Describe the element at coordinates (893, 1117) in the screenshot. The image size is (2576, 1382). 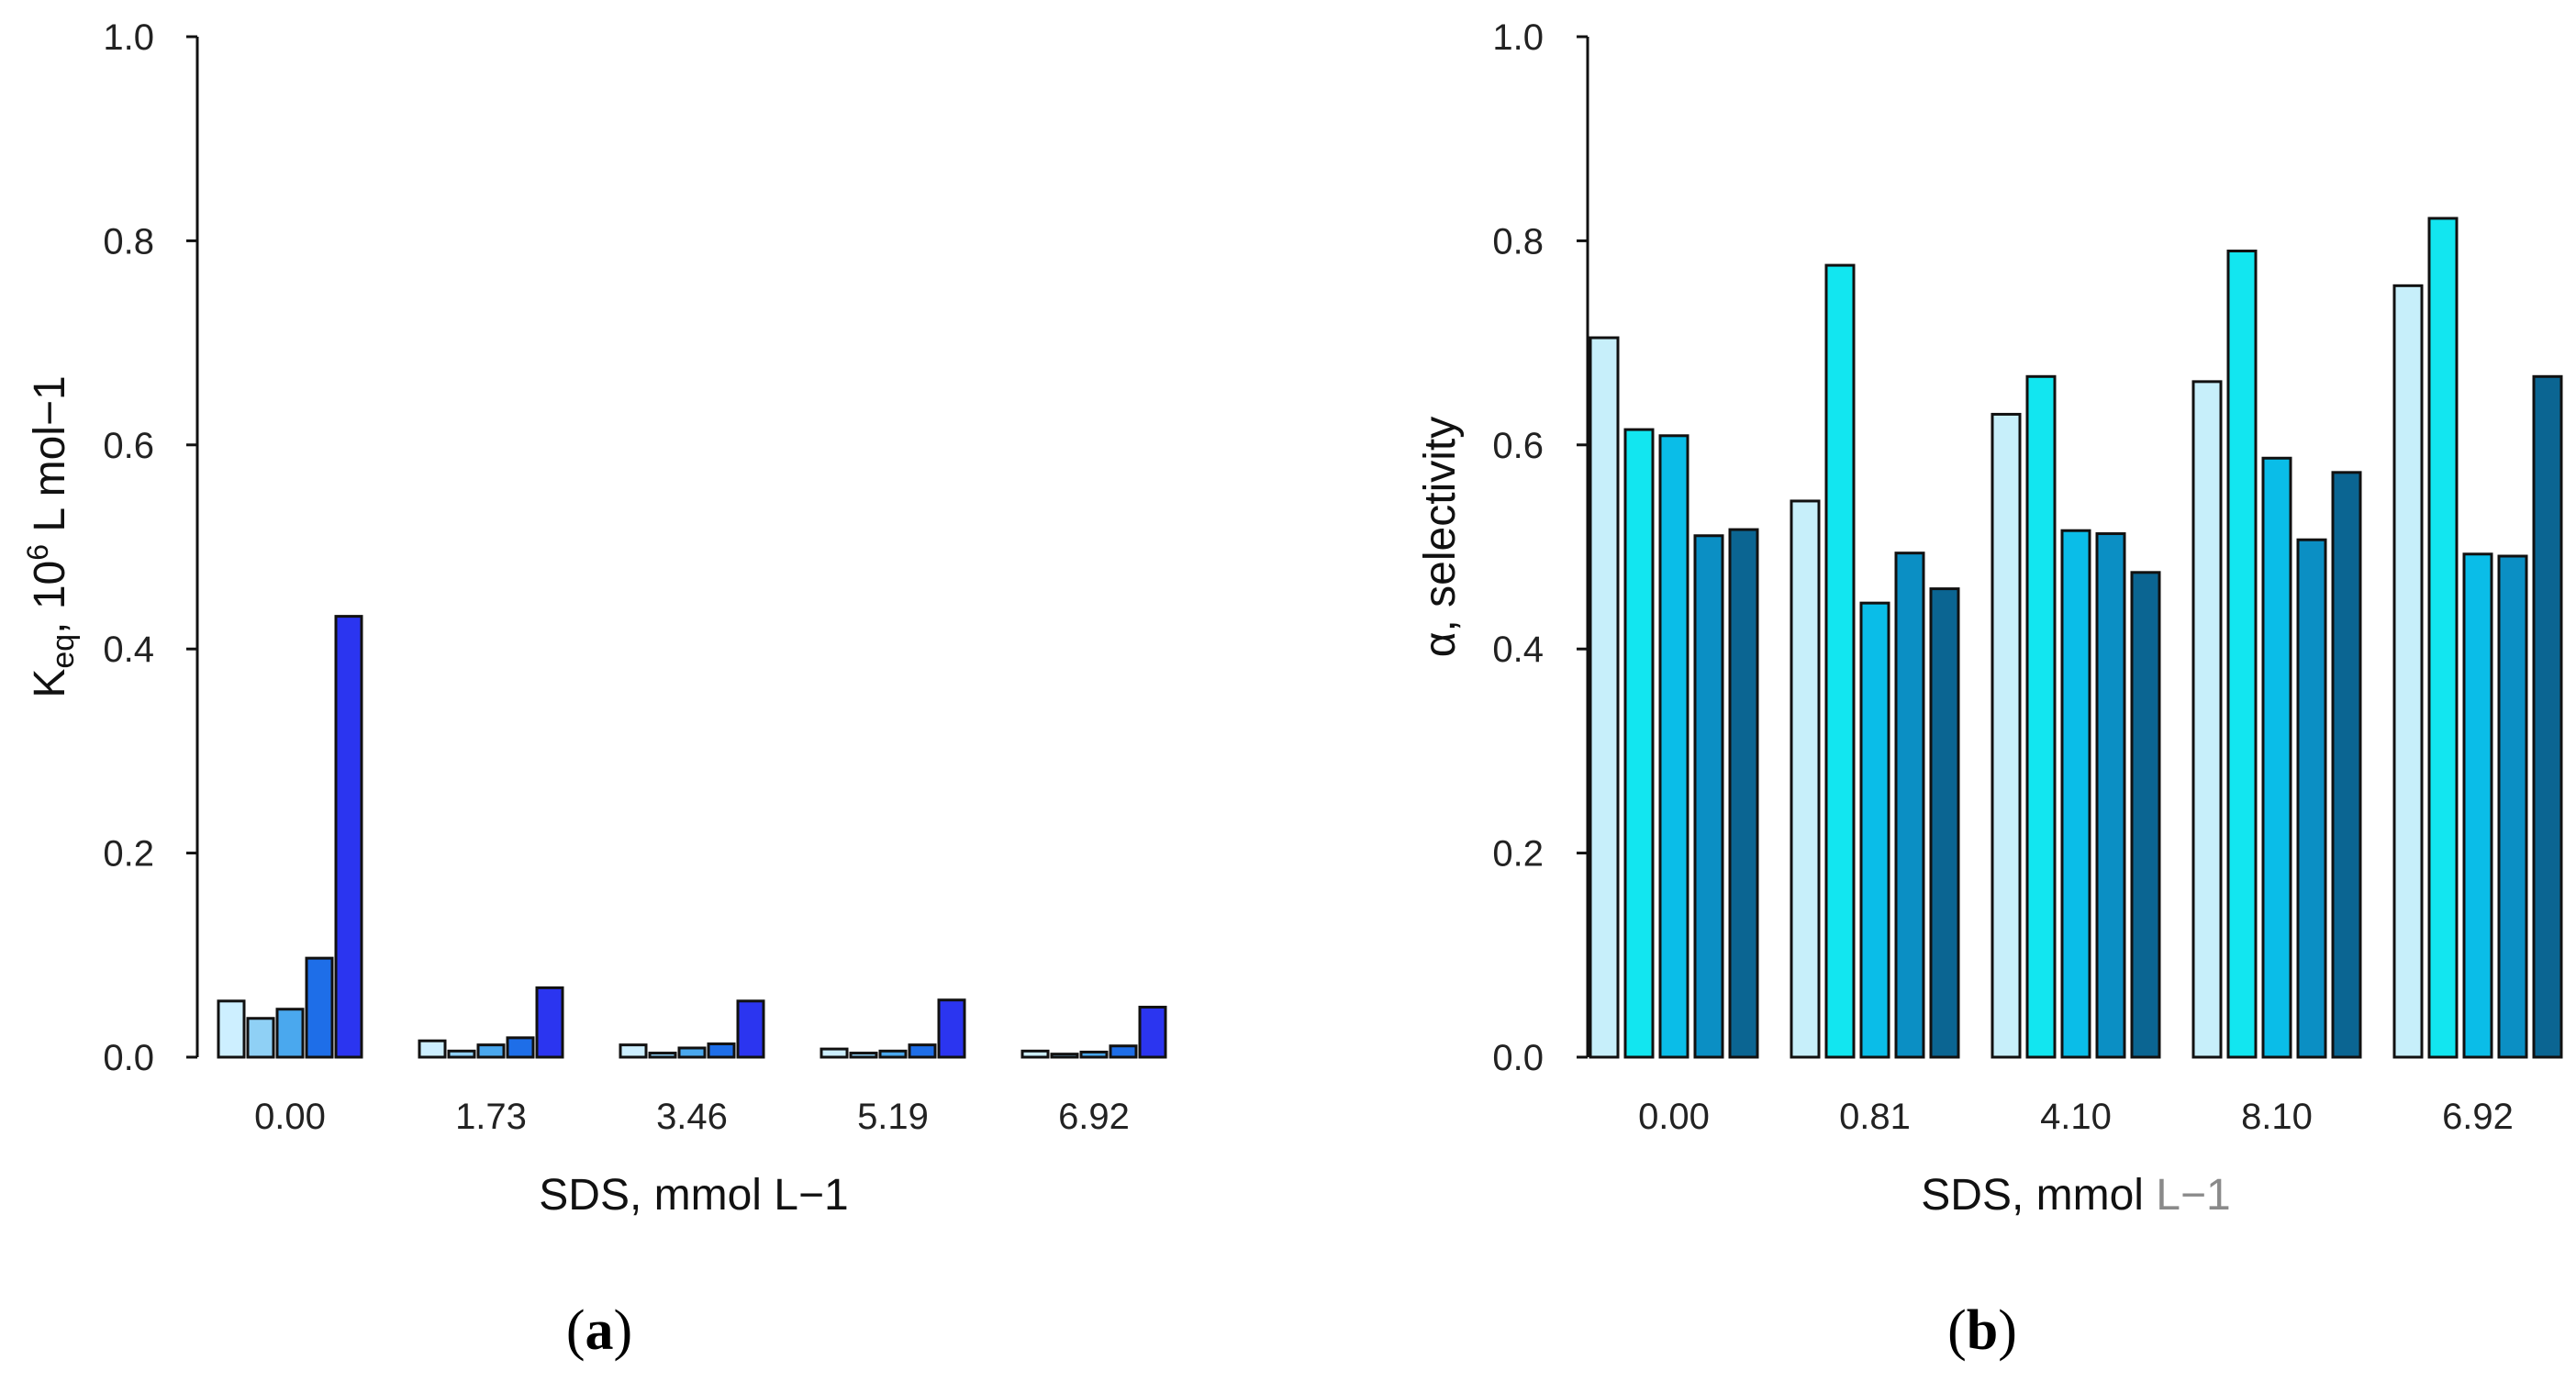
I see `x-tick-label: 5.19` at that location.